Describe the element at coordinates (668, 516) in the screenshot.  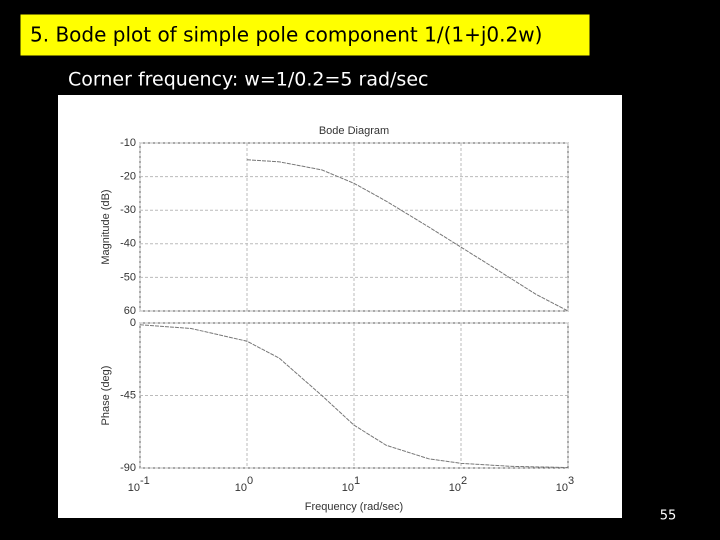
I see `page-number: 55` at that location.